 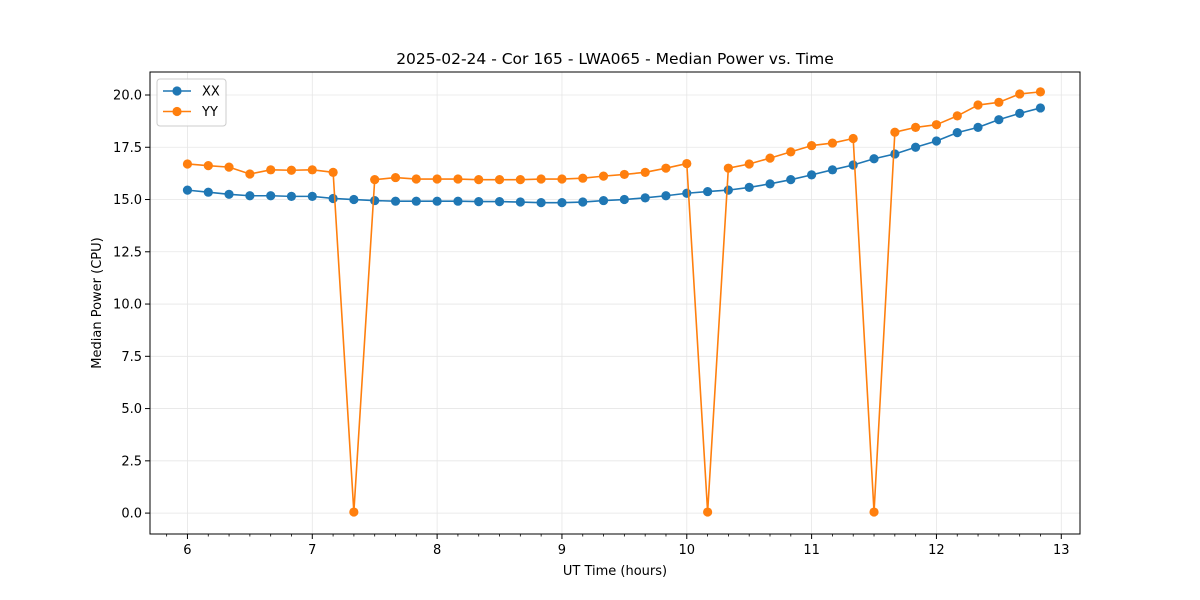 I want to click on y-tick-label: 10.0, so click(x=127, y=305).